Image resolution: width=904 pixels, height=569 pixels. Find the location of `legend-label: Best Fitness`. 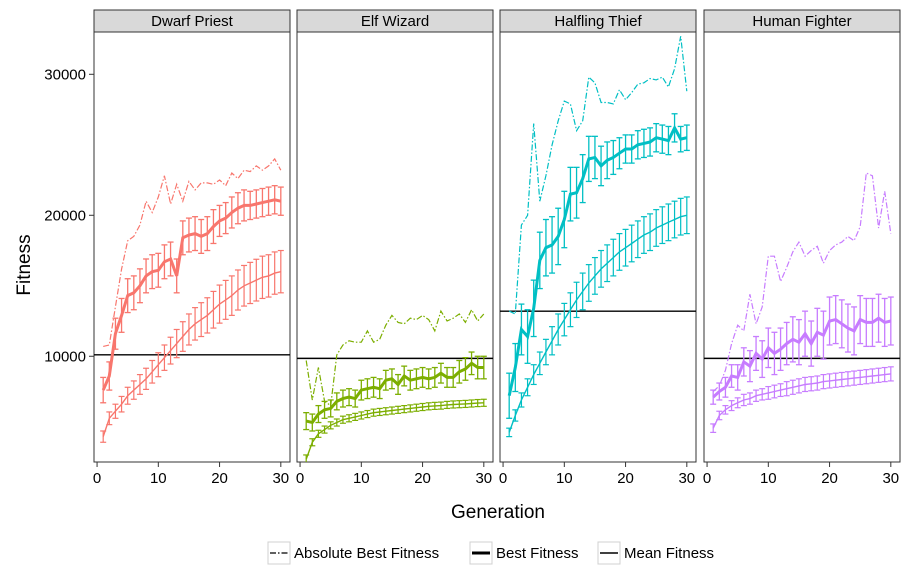

legend-label: Best Fitness is located at coordinates (537, 553).